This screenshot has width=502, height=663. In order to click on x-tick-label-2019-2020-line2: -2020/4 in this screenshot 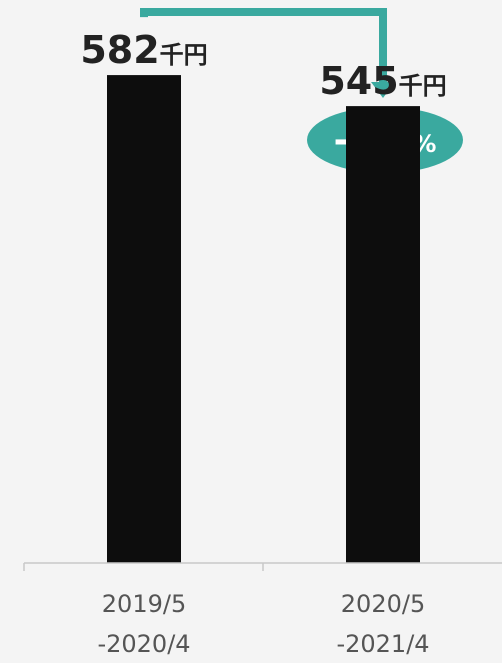, I will do `click(143, 644)`.